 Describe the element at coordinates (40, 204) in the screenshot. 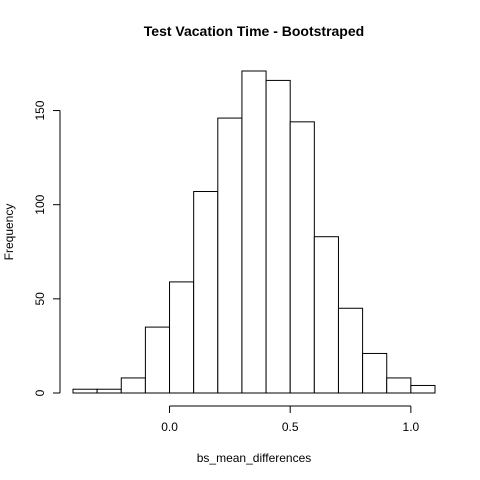

I see `y-tick-label: 100` at that location.